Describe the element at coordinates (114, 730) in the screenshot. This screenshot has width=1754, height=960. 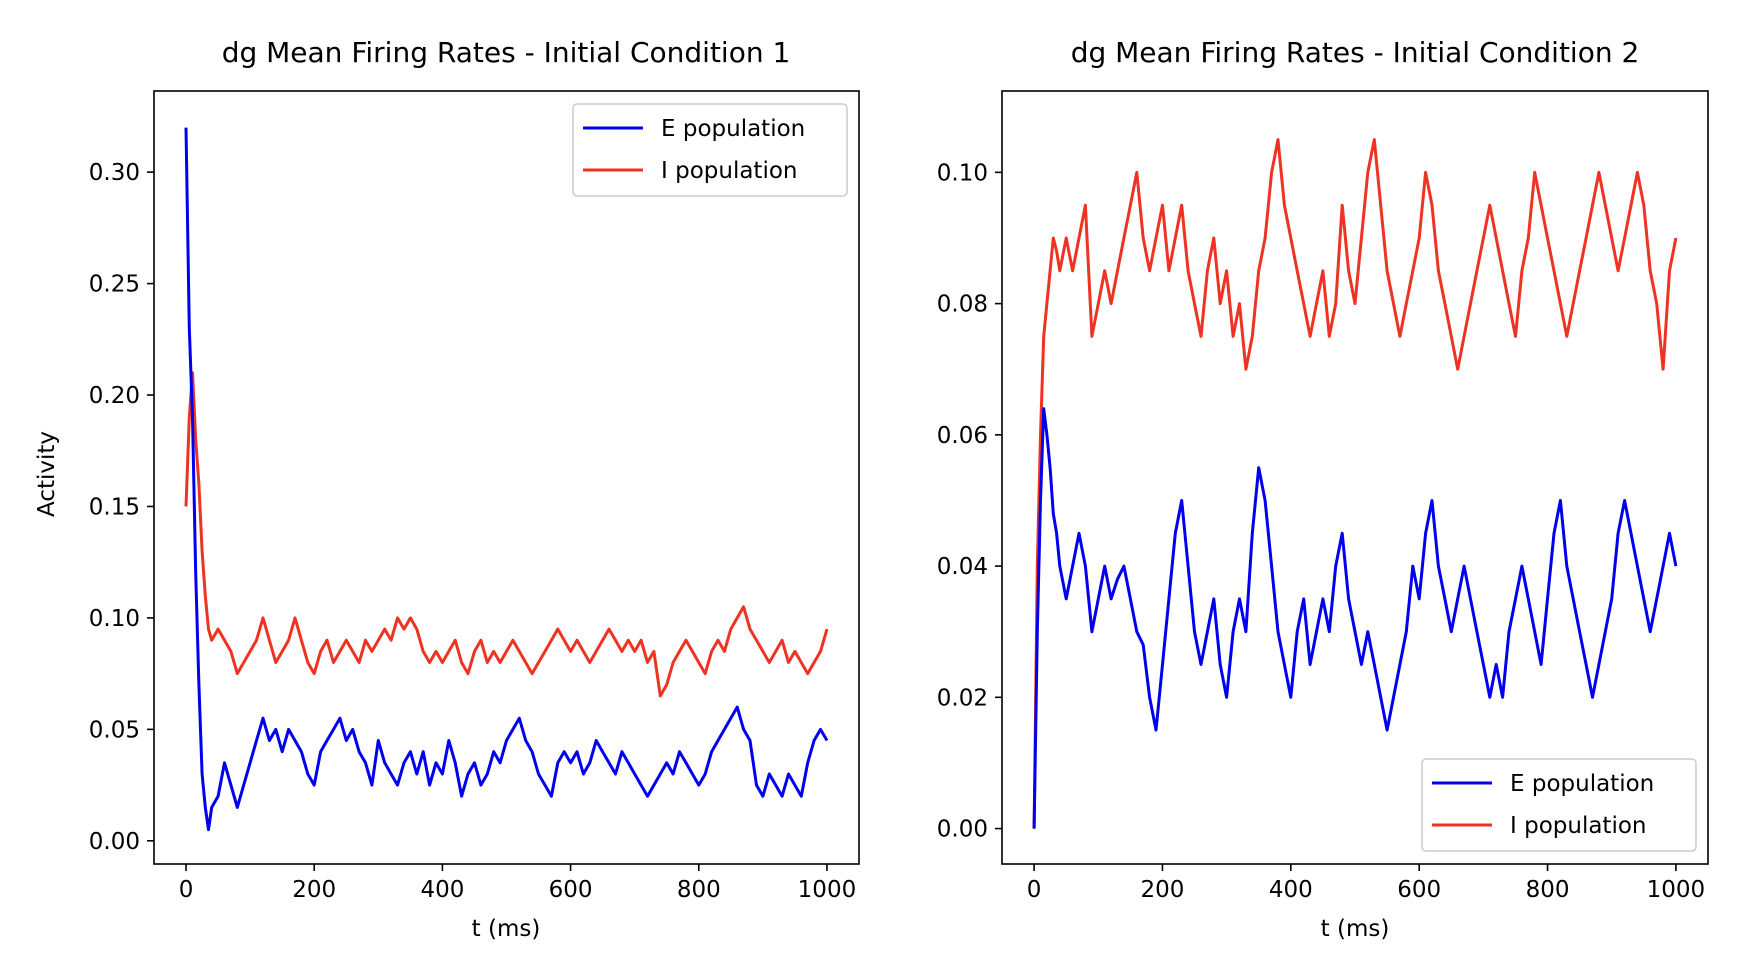
I see `y-tick-label: 0.05` at that location.